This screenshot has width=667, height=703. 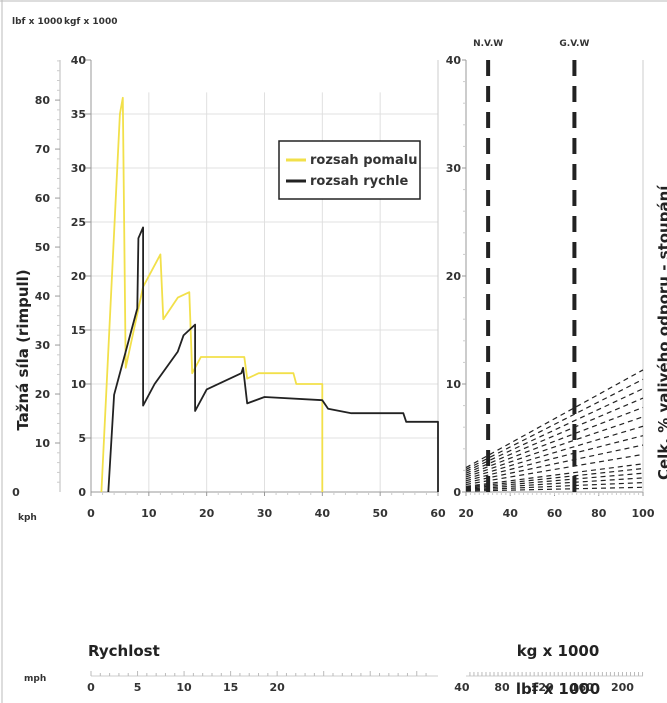 What do you see at coordinates (462, 687) in the screenshot?
I see `lbf-tick-label: 40` at bounding box center [462, 687].